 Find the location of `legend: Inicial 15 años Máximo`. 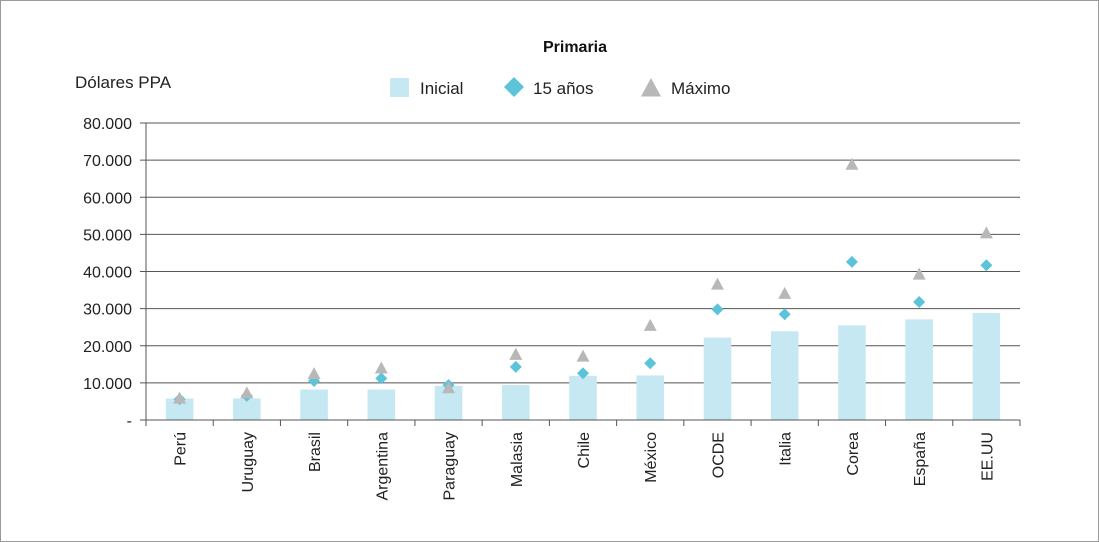

legend: Inicial 15 años Máximo is located at coordinates (560, 87).